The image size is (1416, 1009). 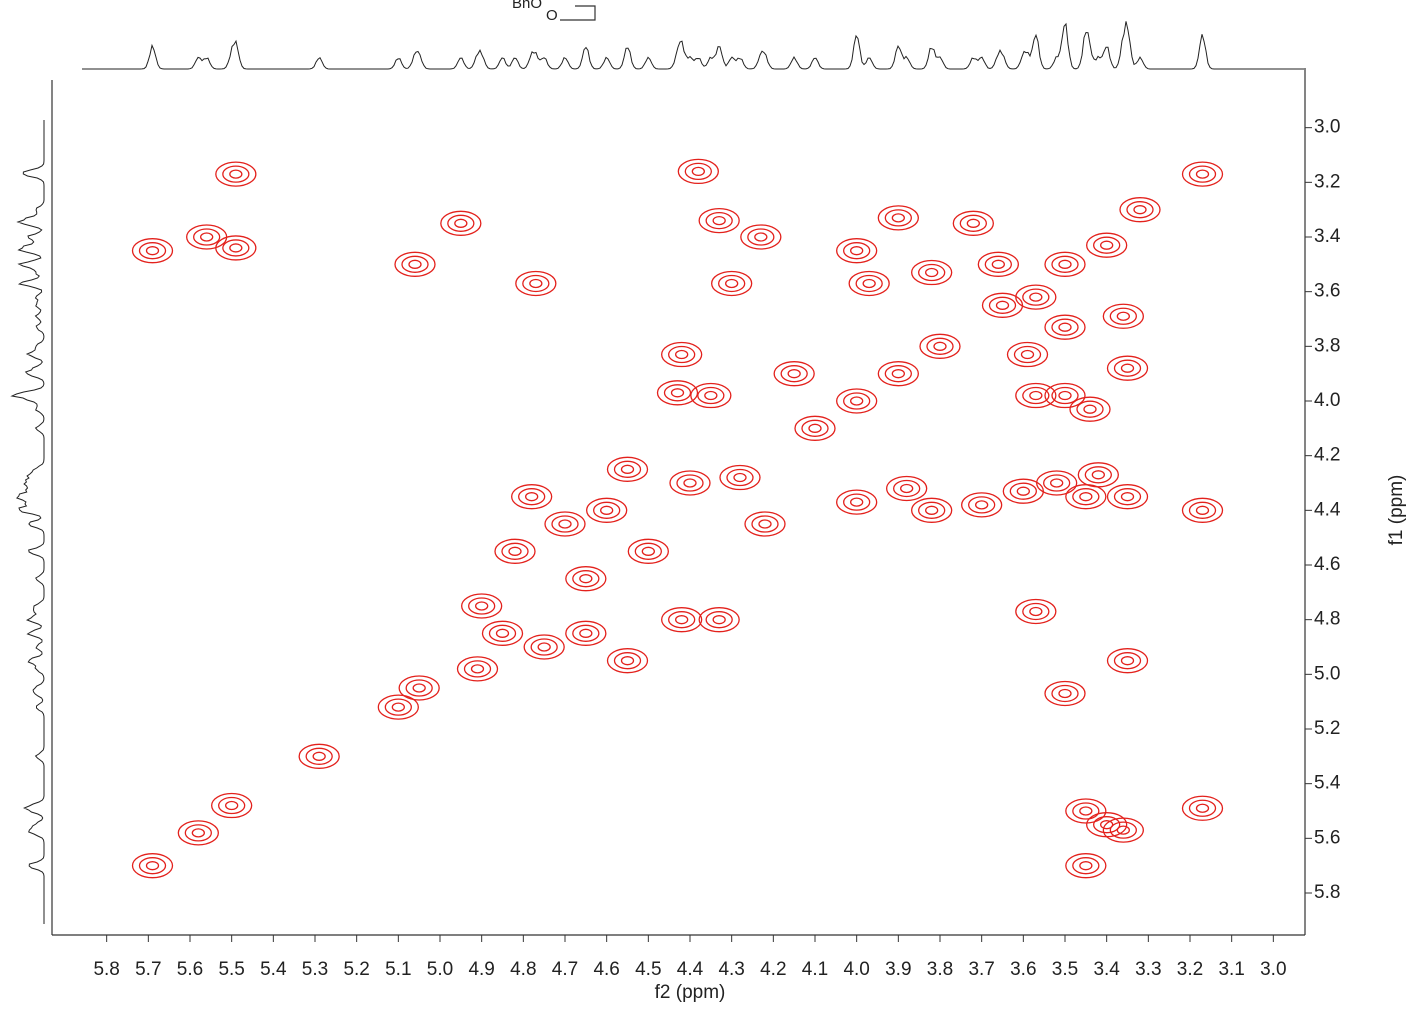 I want to click on y-tick-label: 3.2, so click(x=1327, y=181).